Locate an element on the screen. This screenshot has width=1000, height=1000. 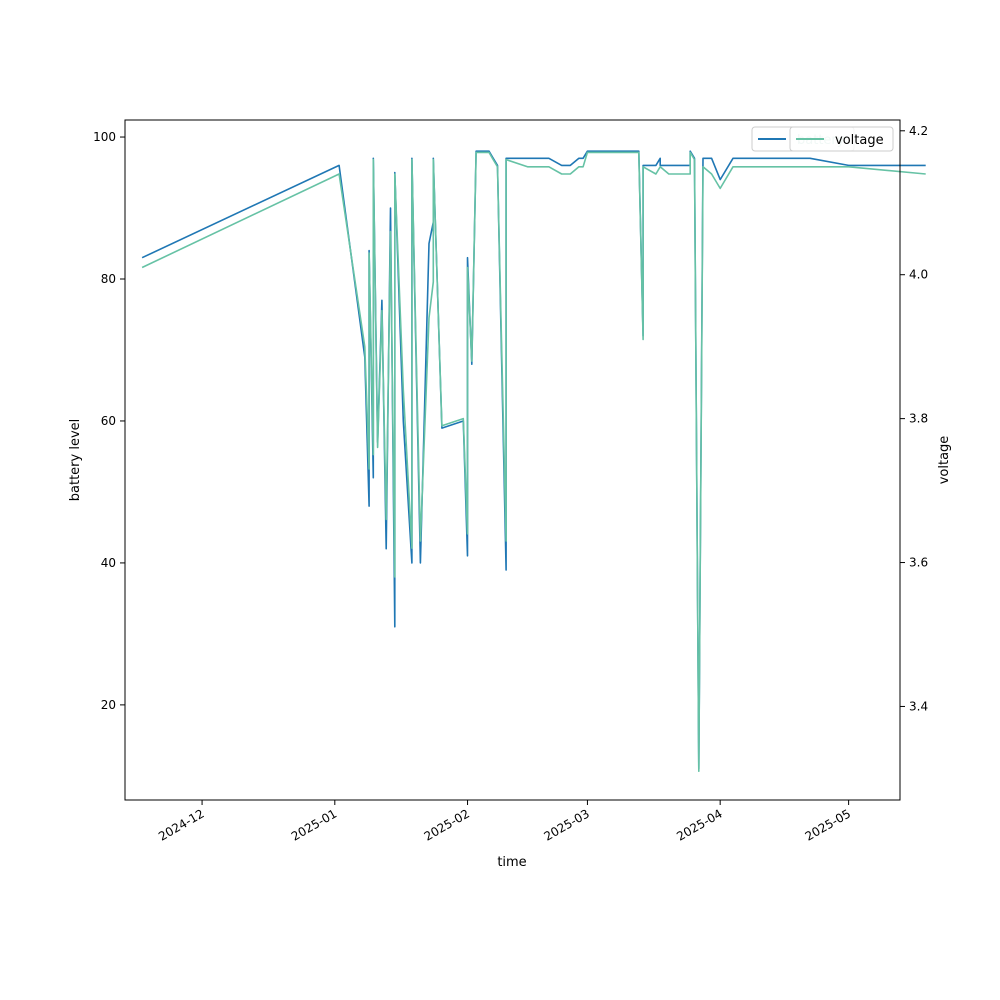
y-tick-label: 100 is located at coordinates (104, 137).